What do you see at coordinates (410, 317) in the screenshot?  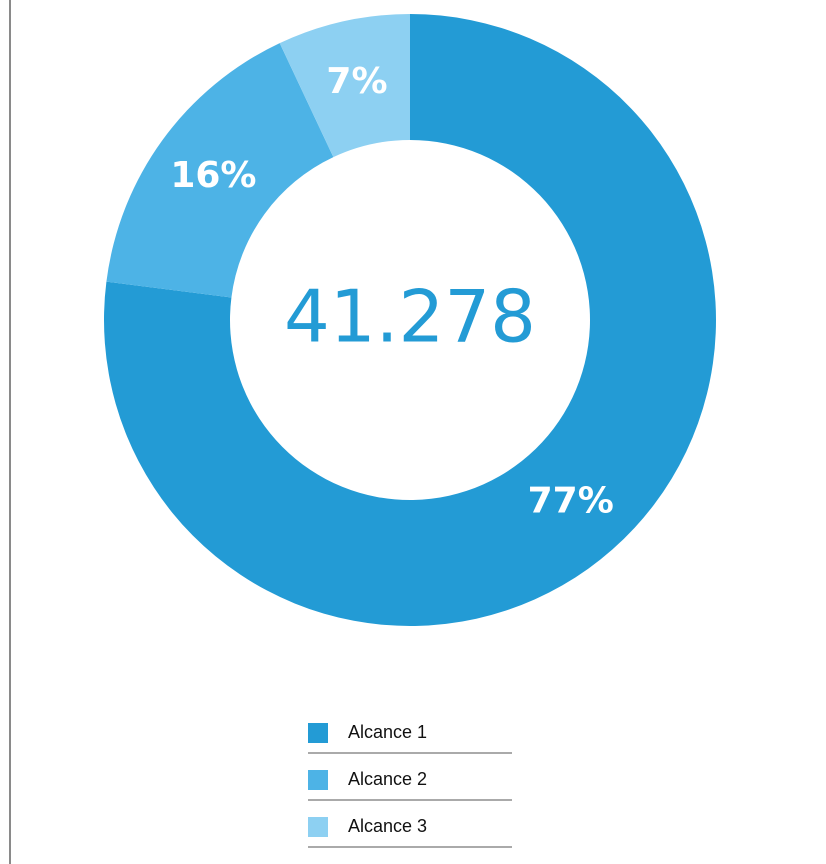 I see `center-label: 41.278` at bounding box center [410, 317].